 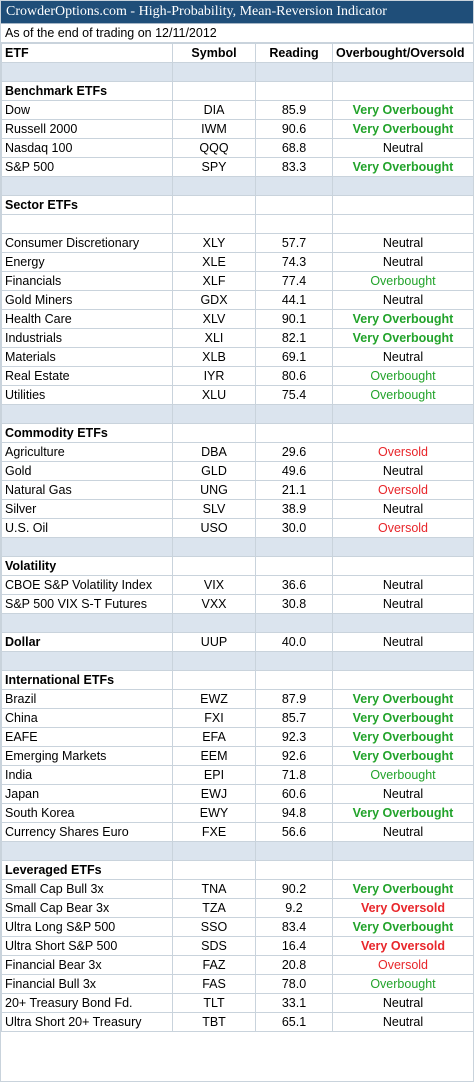 I want to click on table-row: Health Care XLV 90.1 Very Overbought, so click(x=237, y=319).